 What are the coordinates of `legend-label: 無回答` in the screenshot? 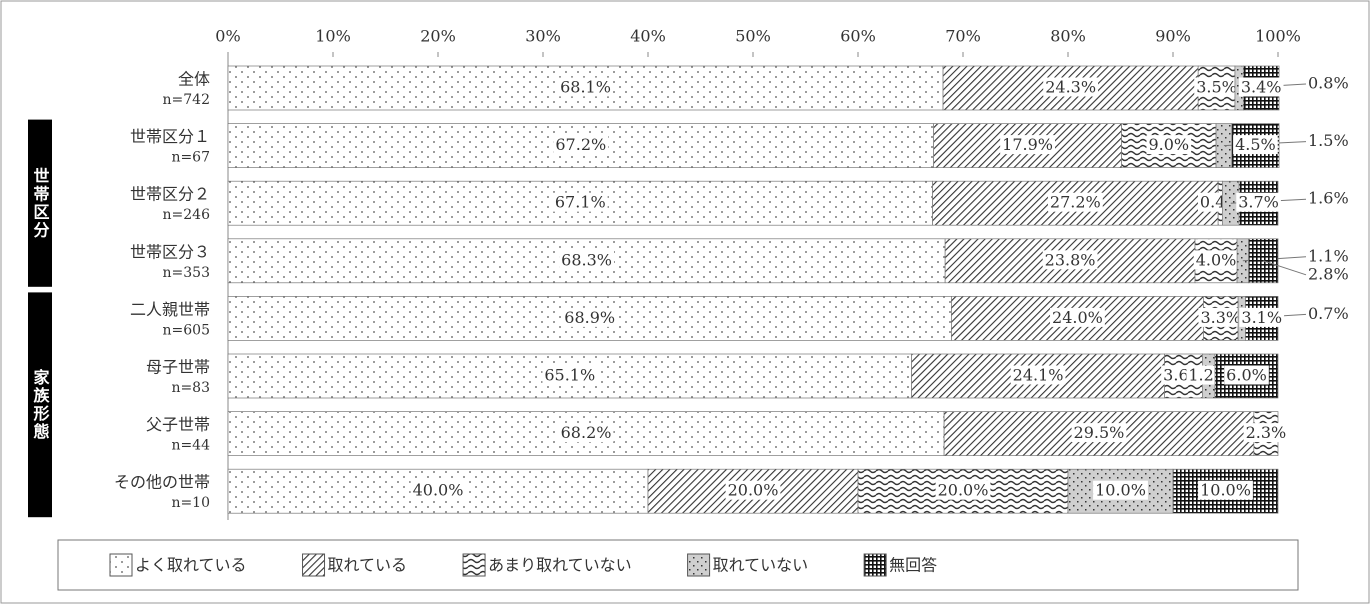 It's located at (913, 565).